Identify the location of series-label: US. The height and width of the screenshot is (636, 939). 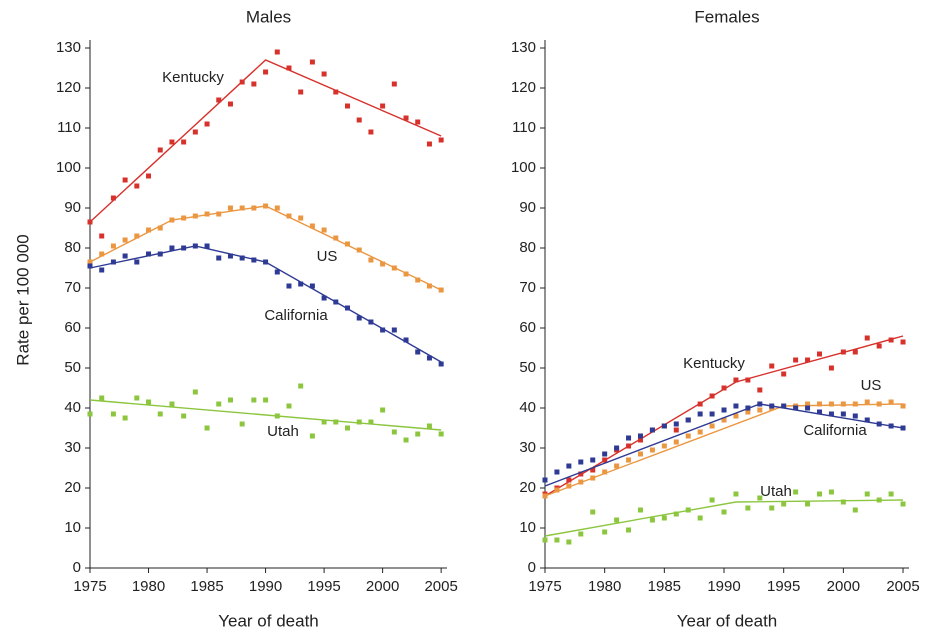
(327, 256).